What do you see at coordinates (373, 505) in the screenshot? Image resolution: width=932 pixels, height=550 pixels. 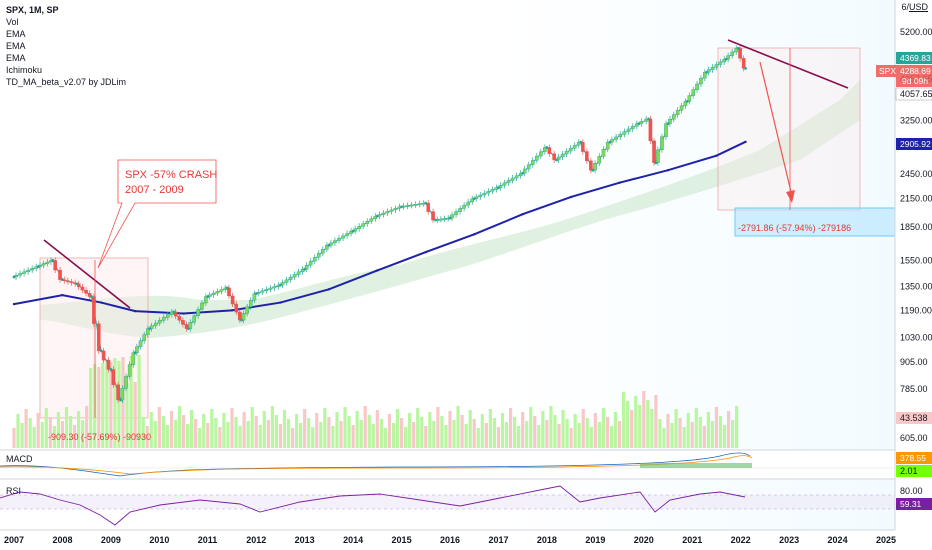 I see `rsi-line` at bounding box center [373, 505].